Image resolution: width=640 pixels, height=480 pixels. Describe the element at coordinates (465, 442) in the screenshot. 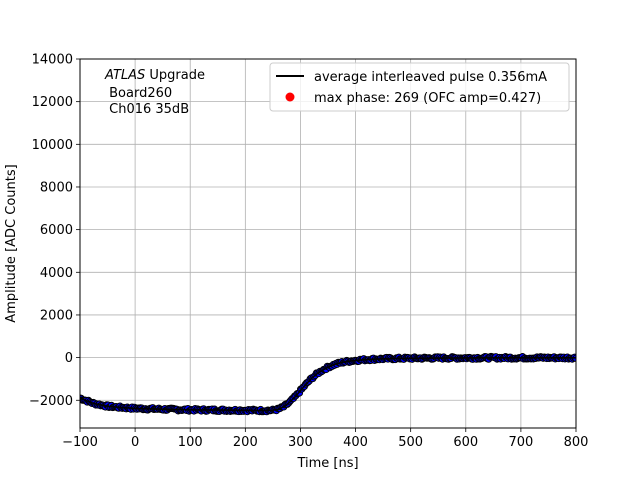

I see `x-tick-label: 600` at that location.